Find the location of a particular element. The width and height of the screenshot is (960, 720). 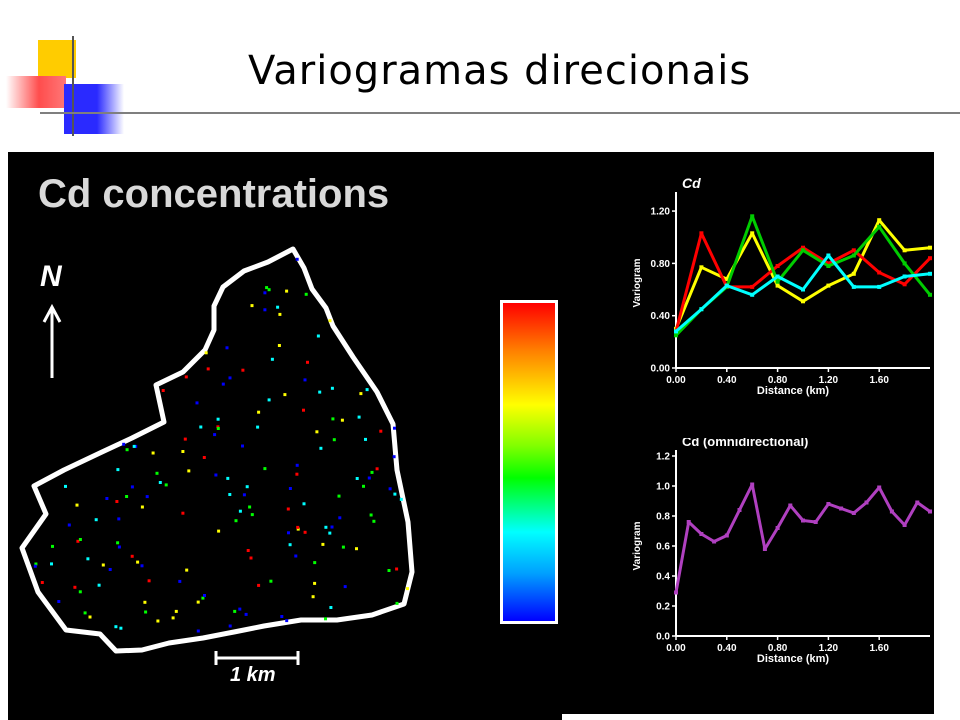

x-tick-label: 0.80 is located at coordinates (778, 380).